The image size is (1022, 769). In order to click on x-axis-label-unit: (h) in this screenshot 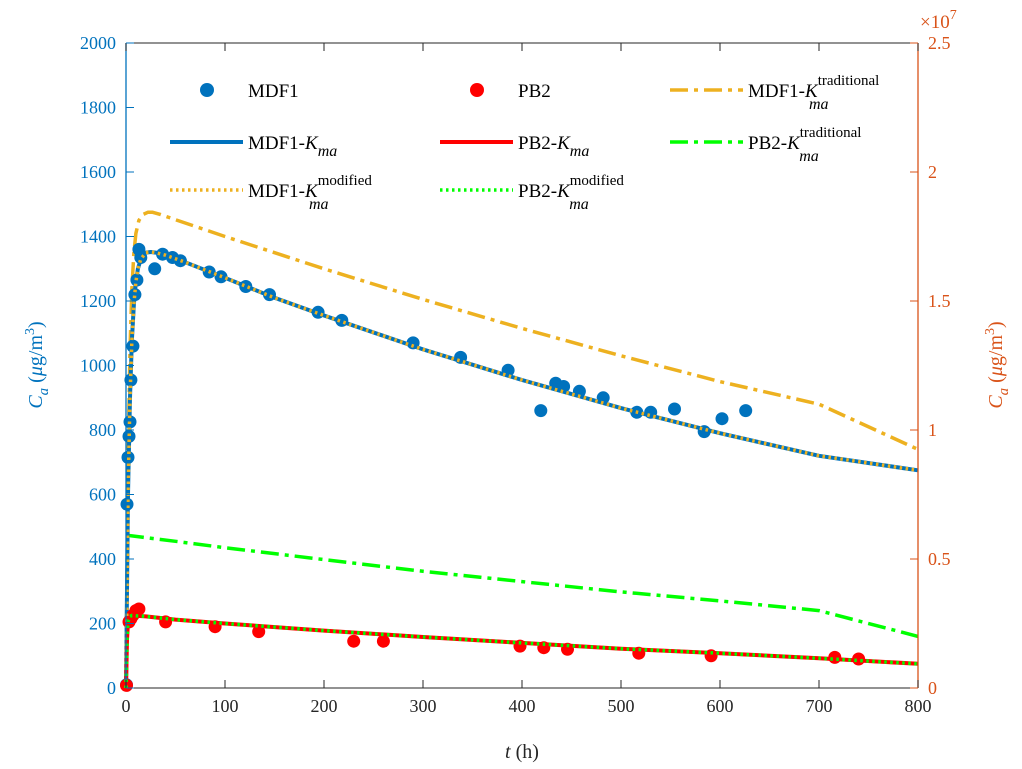, I will do `click(525, 752)`.